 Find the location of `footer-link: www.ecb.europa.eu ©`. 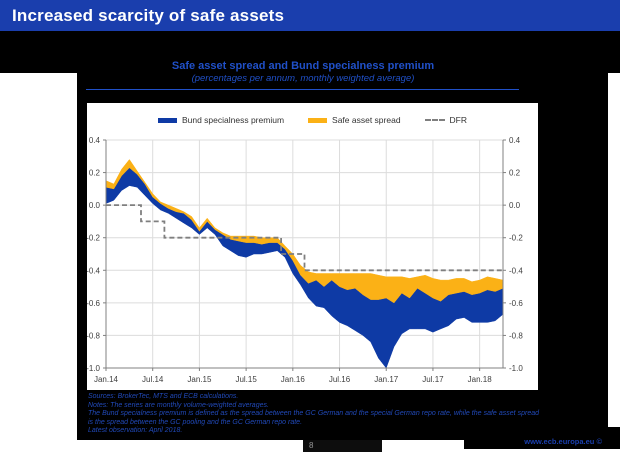

footer-link: www.ecb.europa.eu © is located at coordinates (563, 441).